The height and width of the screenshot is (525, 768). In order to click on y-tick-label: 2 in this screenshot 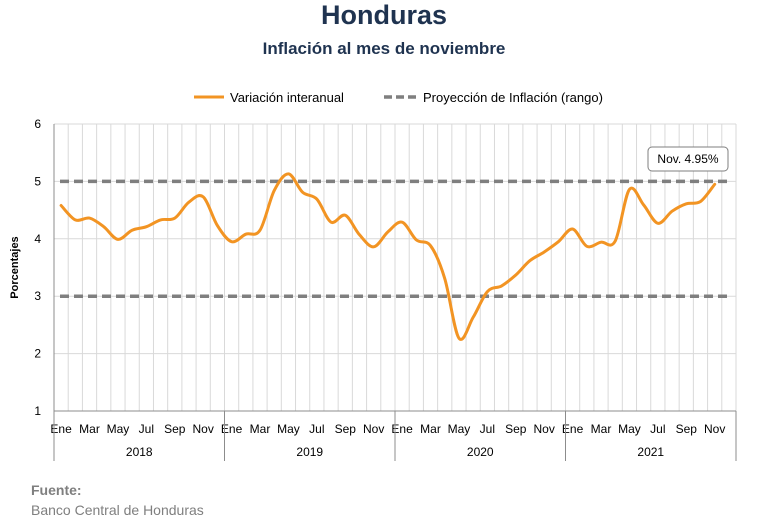, I will do `click(37, 354)`.